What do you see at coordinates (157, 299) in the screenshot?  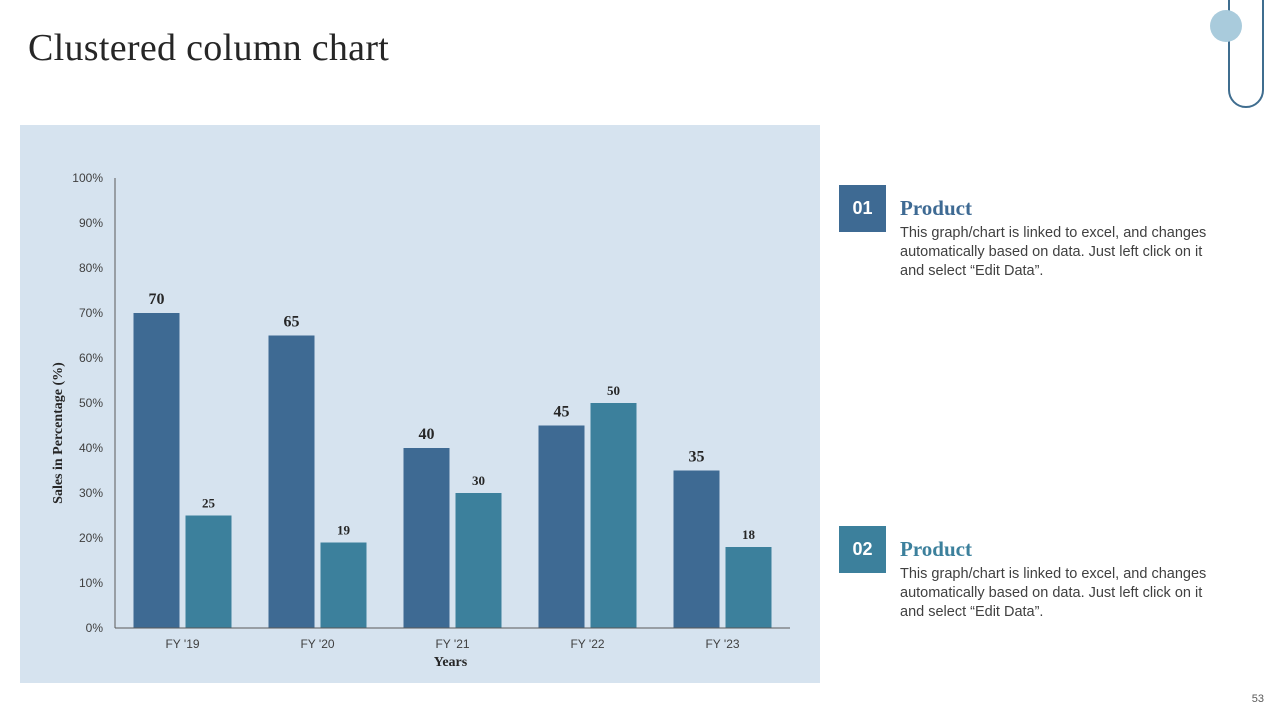 I see `data-label: 70` at bounding box center [157, 299].